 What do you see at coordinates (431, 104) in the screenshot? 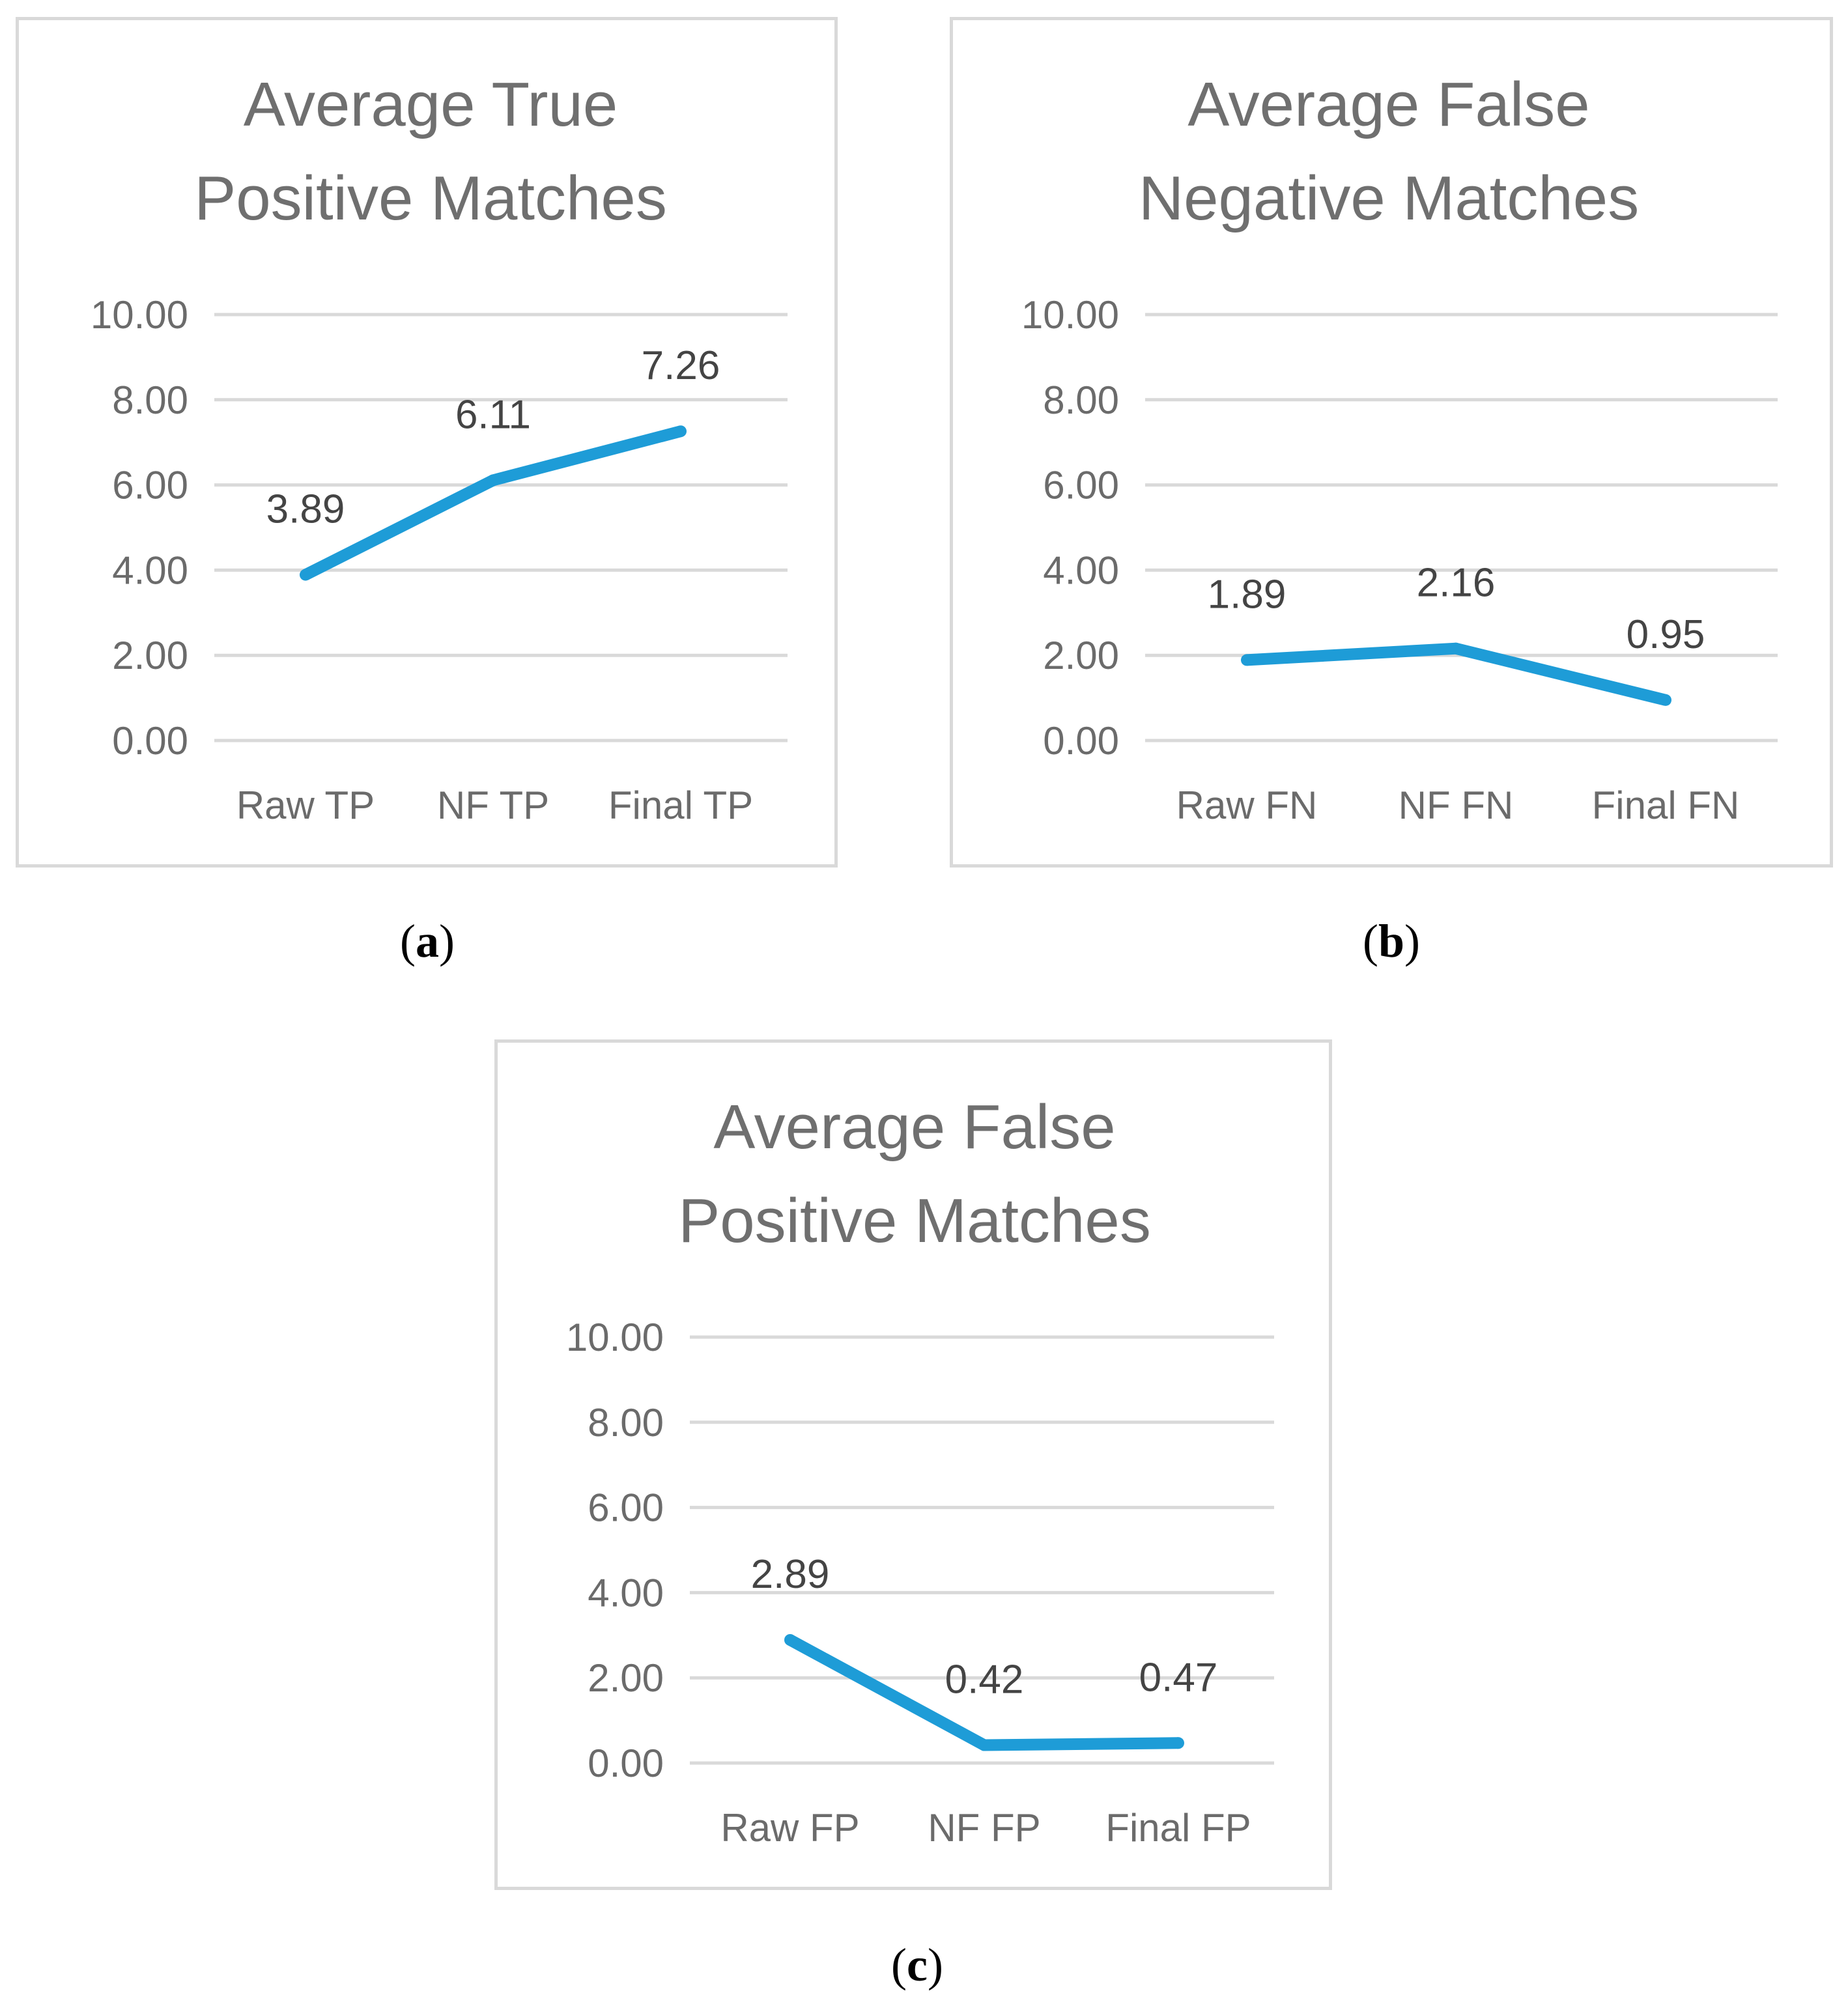
I see `chart-title-line: Average True` at bounding box center [431, 104].